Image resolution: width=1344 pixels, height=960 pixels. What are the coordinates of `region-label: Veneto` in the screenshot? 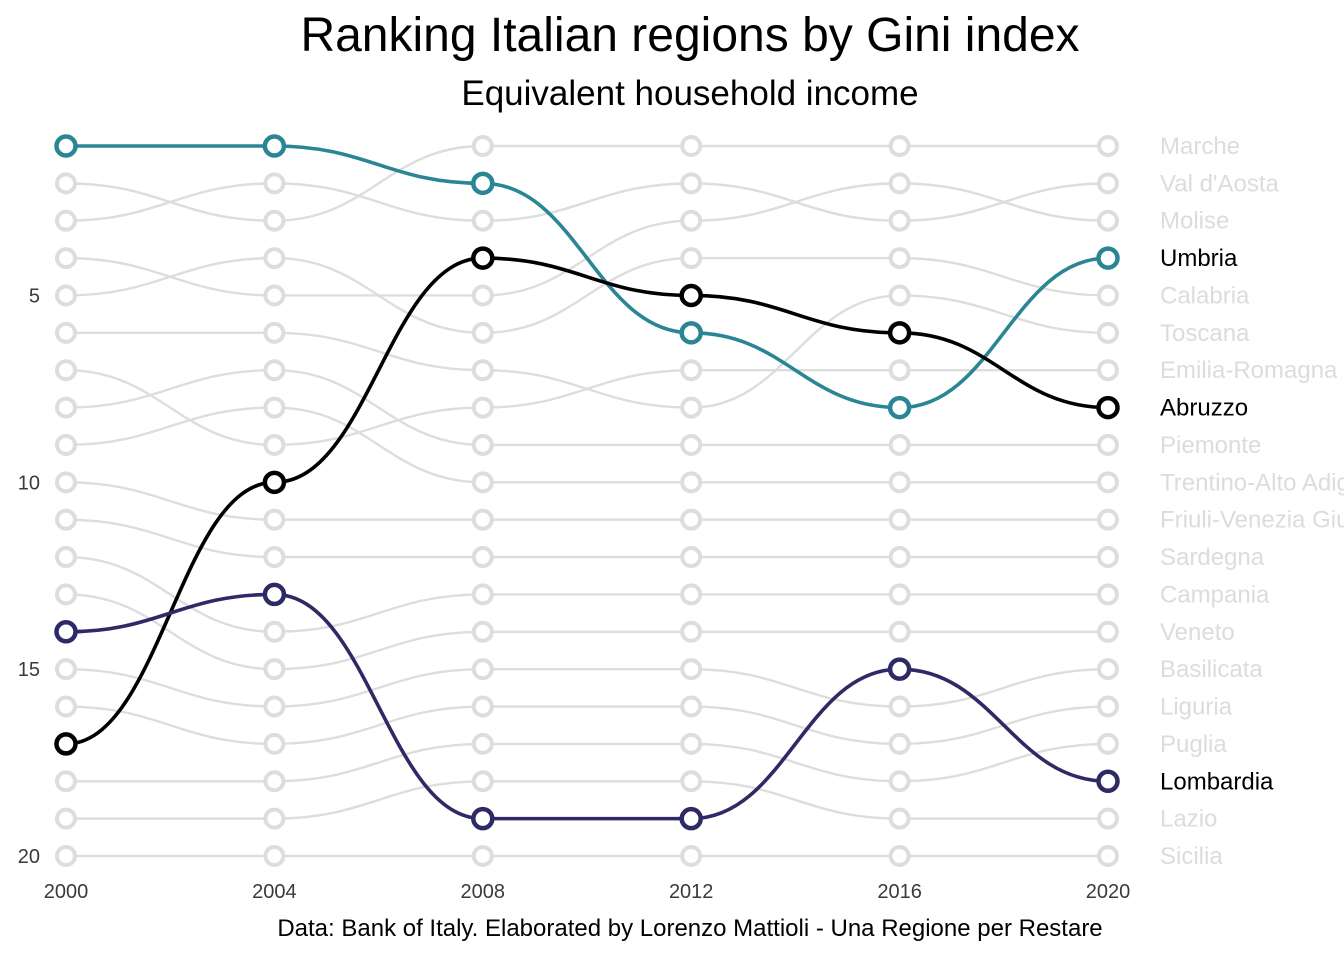 It's located at (1197, 632).